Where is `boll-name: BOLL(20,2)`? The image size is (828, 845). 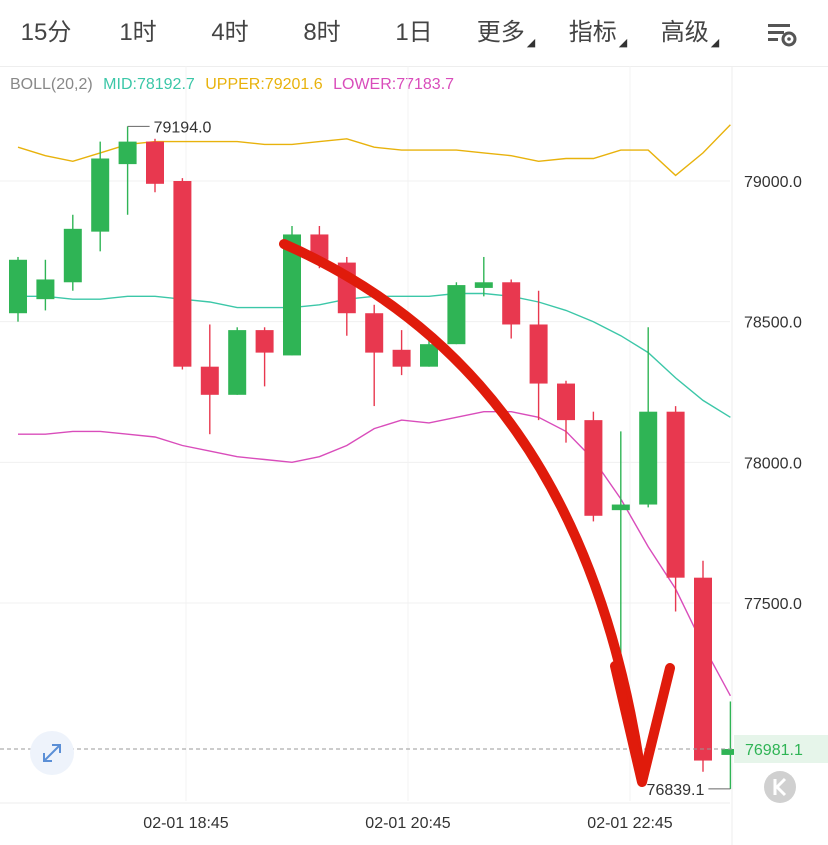
boll-name: BOLL(20,2) is located at coordinates (51, 84).